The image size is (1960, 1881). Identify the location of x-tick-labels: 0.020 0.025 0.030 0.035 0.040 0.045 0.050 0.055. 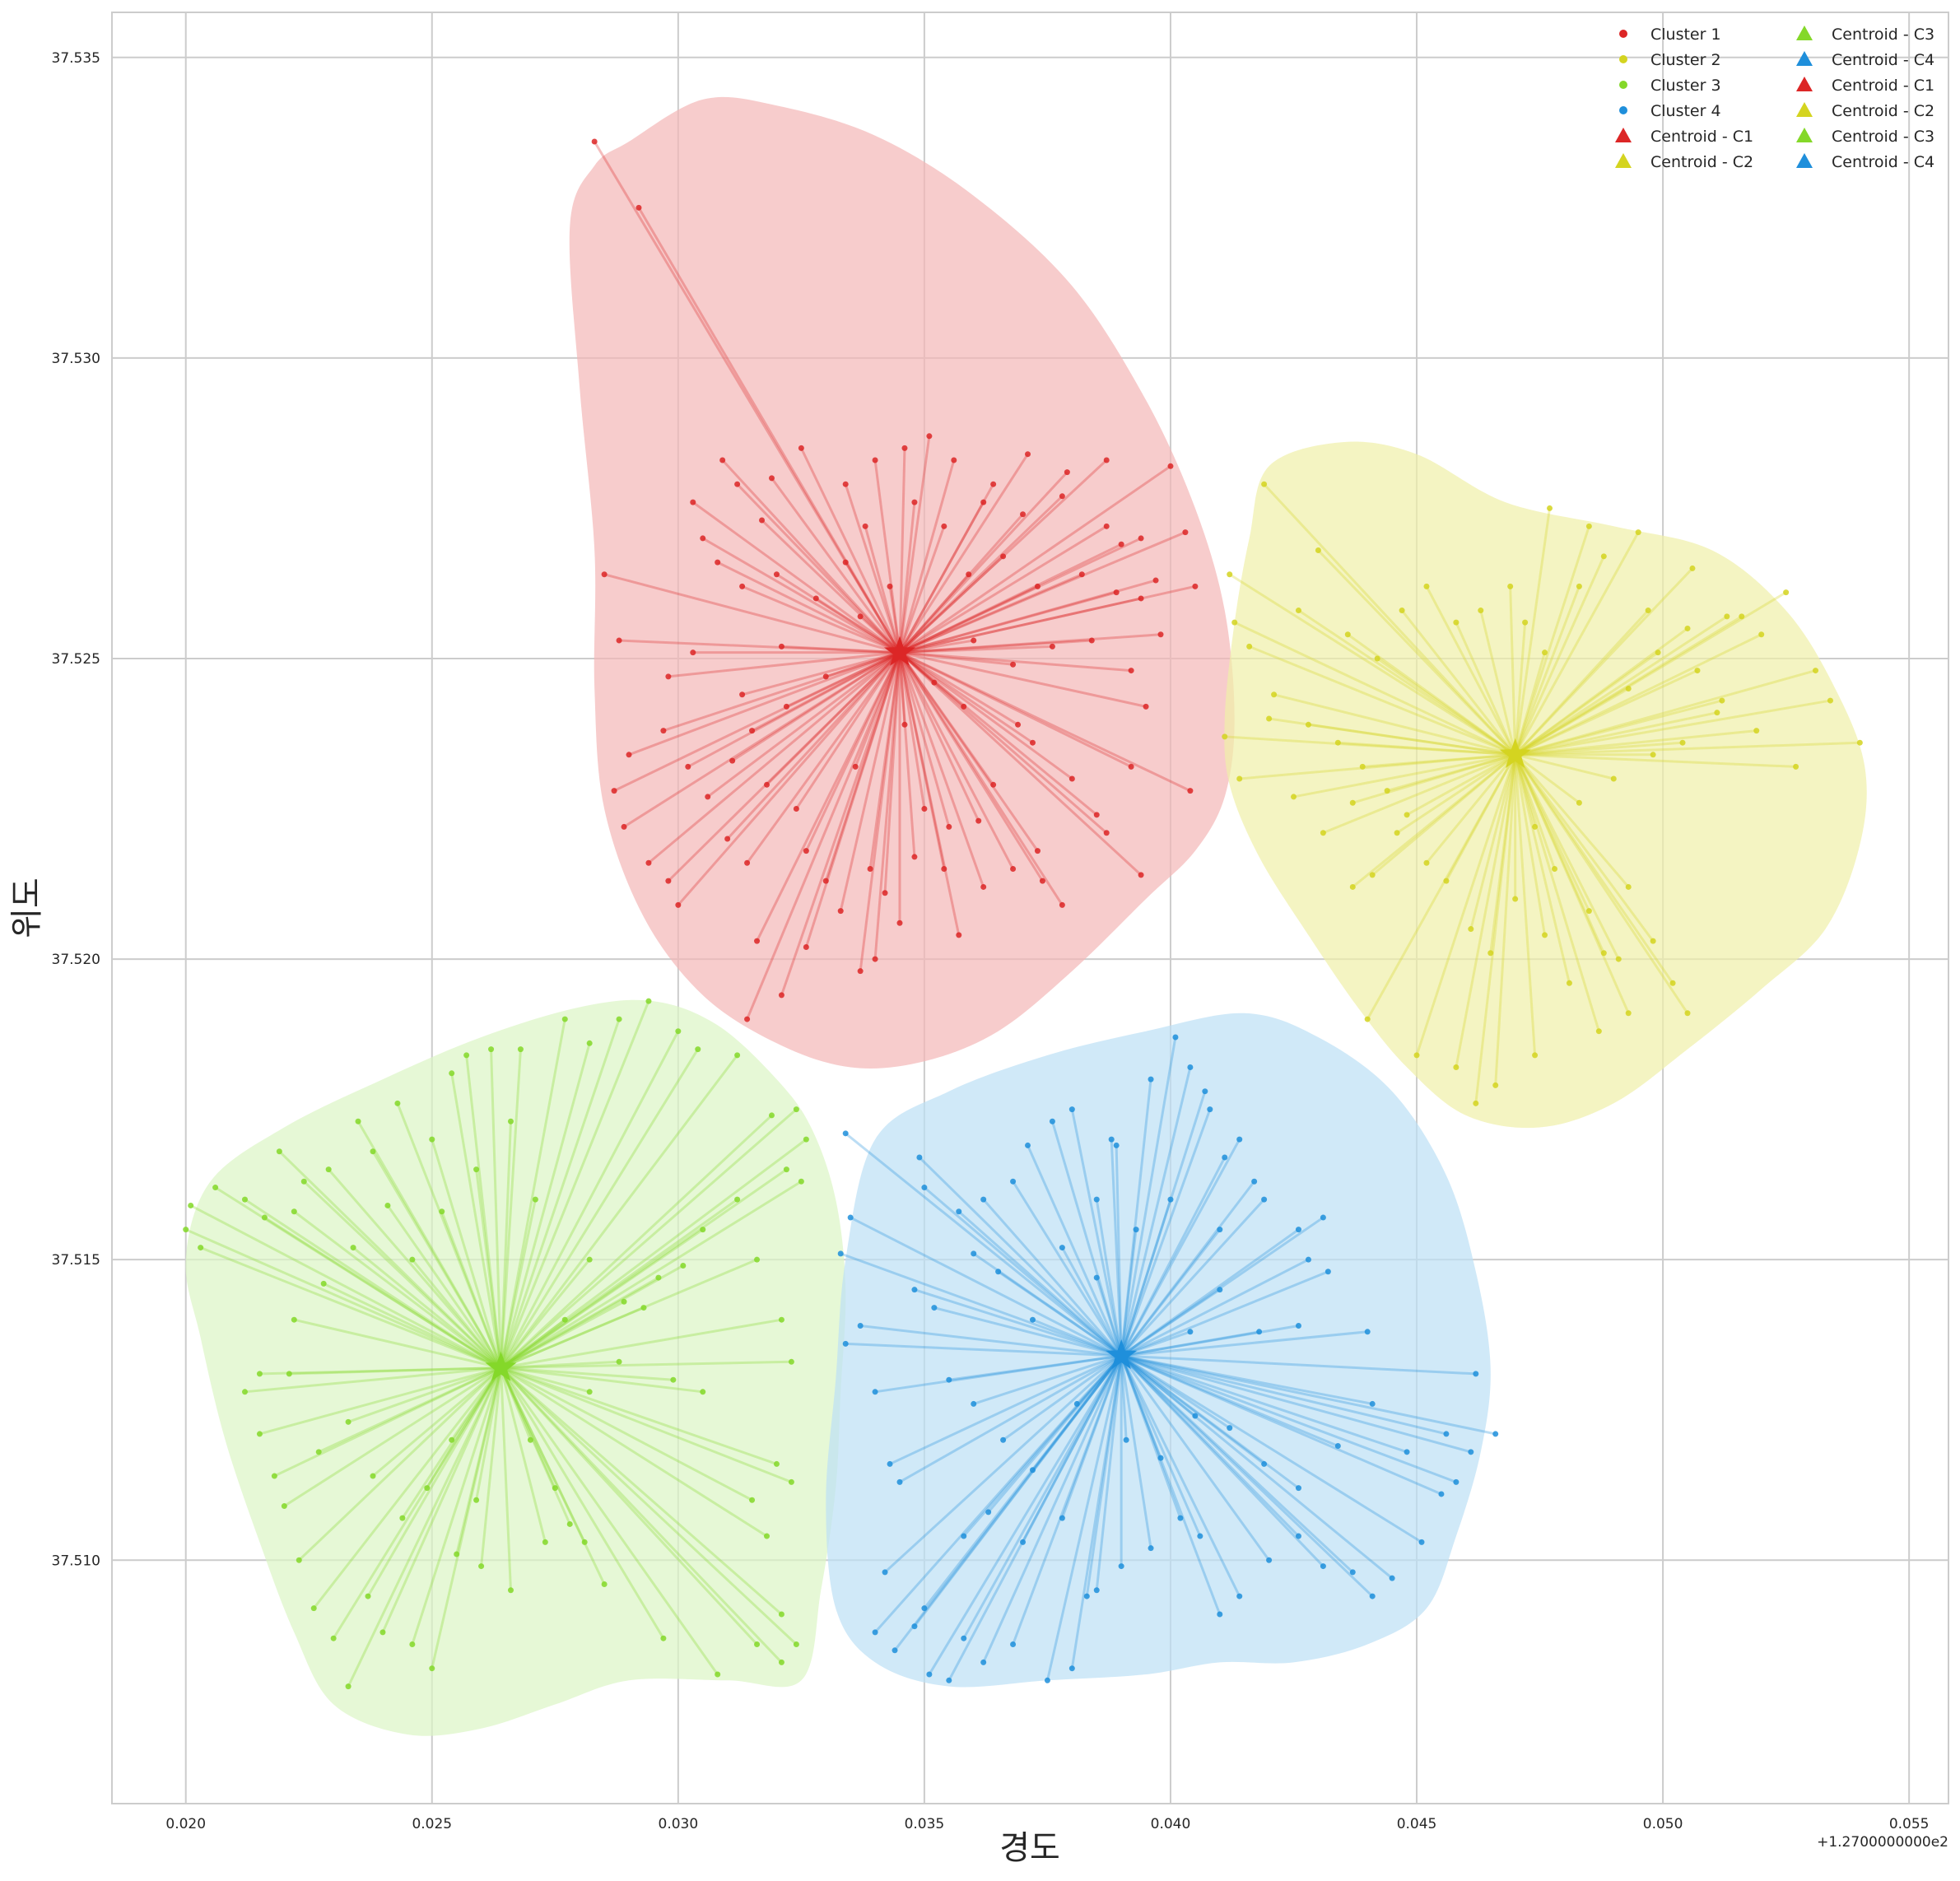
(1047, 1824).